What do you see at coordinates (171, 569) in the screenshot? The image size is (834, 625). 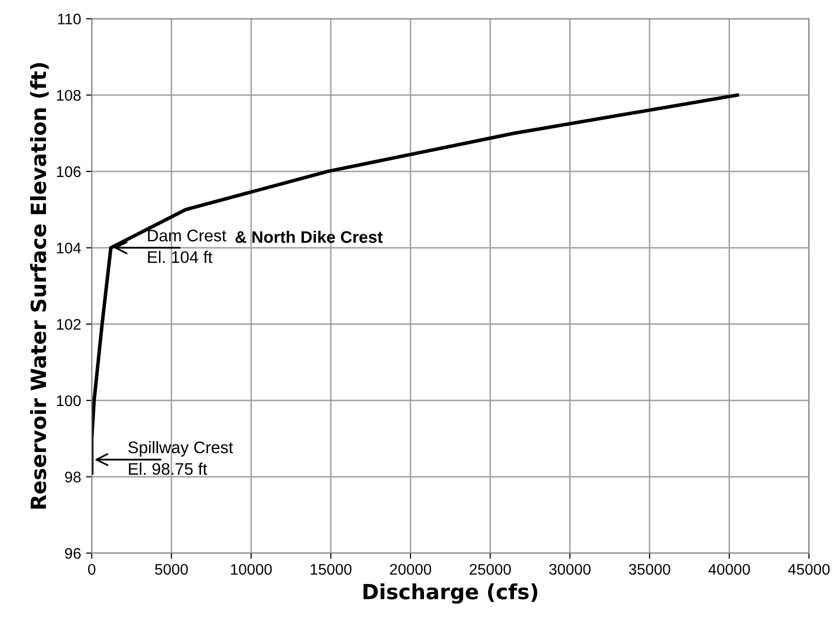 I see `x-tick-label: 5000` at bounding box center [171, 569].